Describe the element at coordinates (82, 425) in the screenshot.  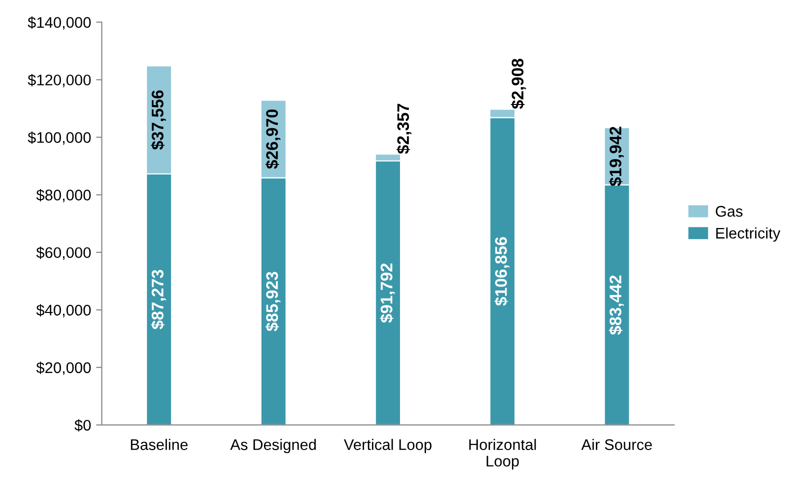
I see `y-tick-label: $0` at that location.